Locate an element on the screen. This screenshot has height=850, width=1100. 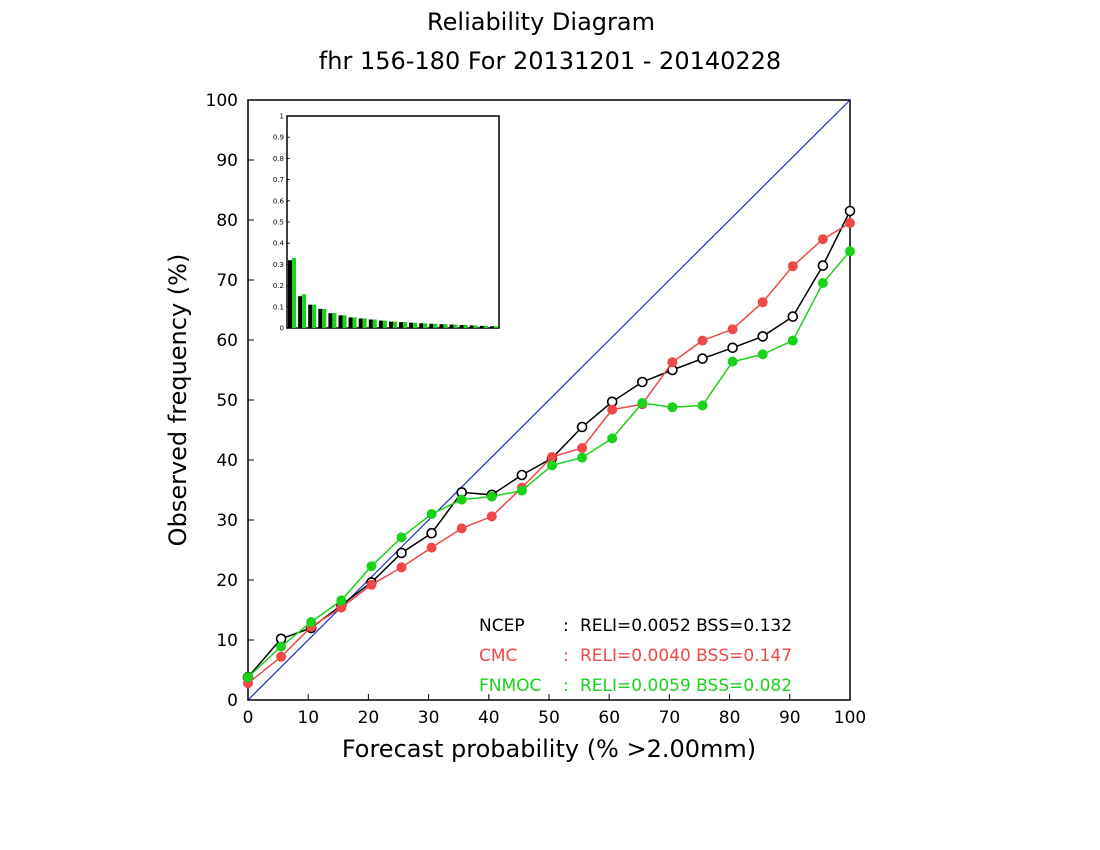
x-tick-label: 20 is located at coordinates (369, 718).